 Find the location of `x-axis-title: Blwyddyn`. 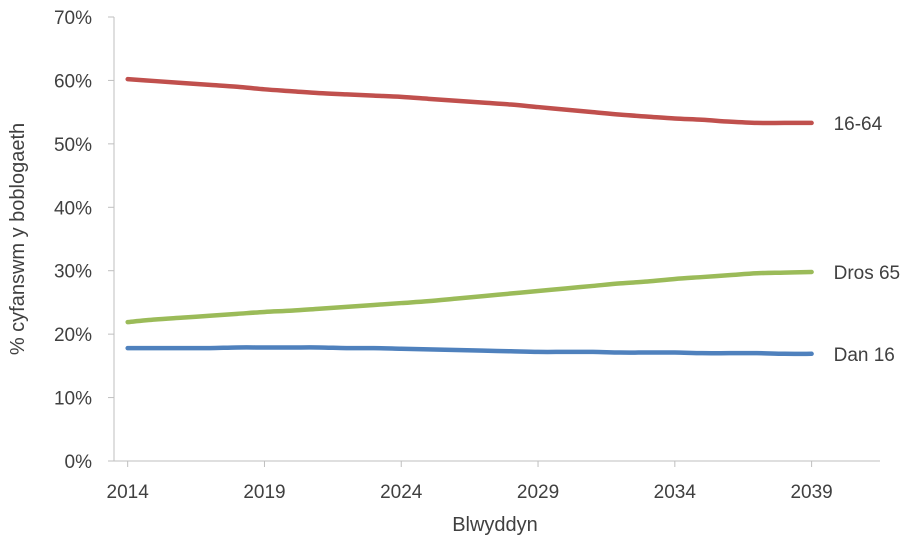

x-axis-title: Blwyddyn is located at coordinates (495, 525).